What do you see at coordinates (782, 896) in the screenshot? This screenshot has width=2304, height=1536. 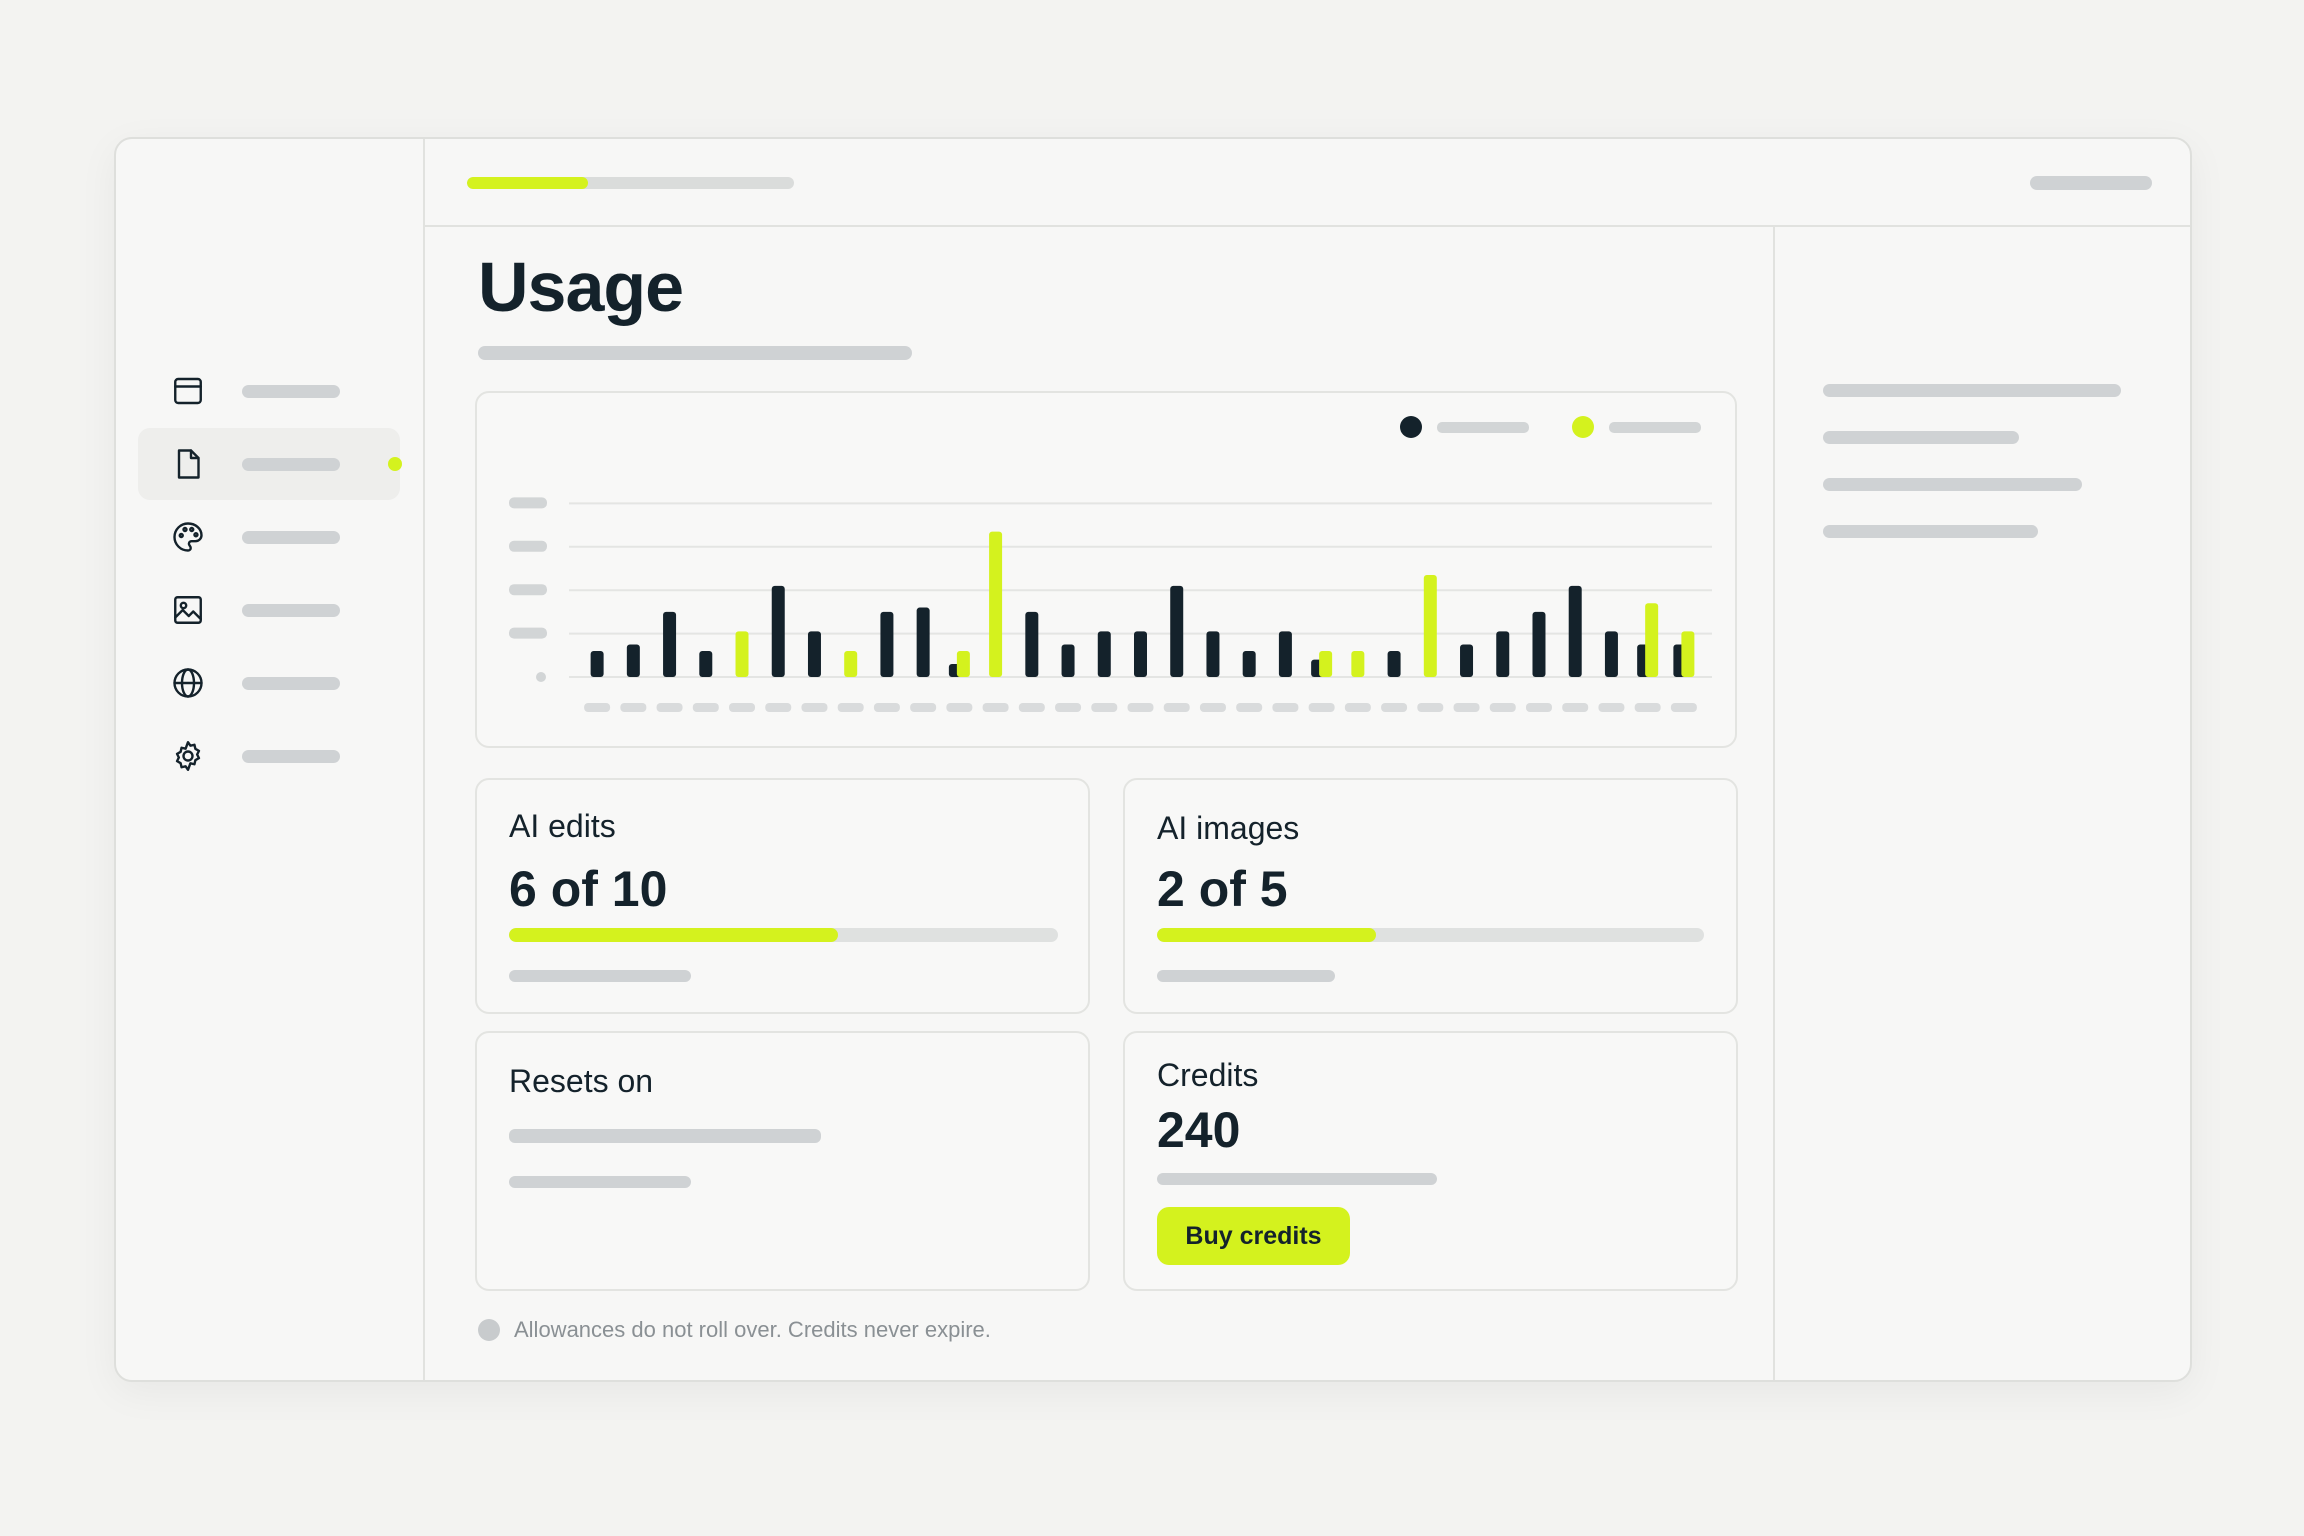 I see `ai-edits-card: AI edits 6 of 10` at bounding box center [782, 896].